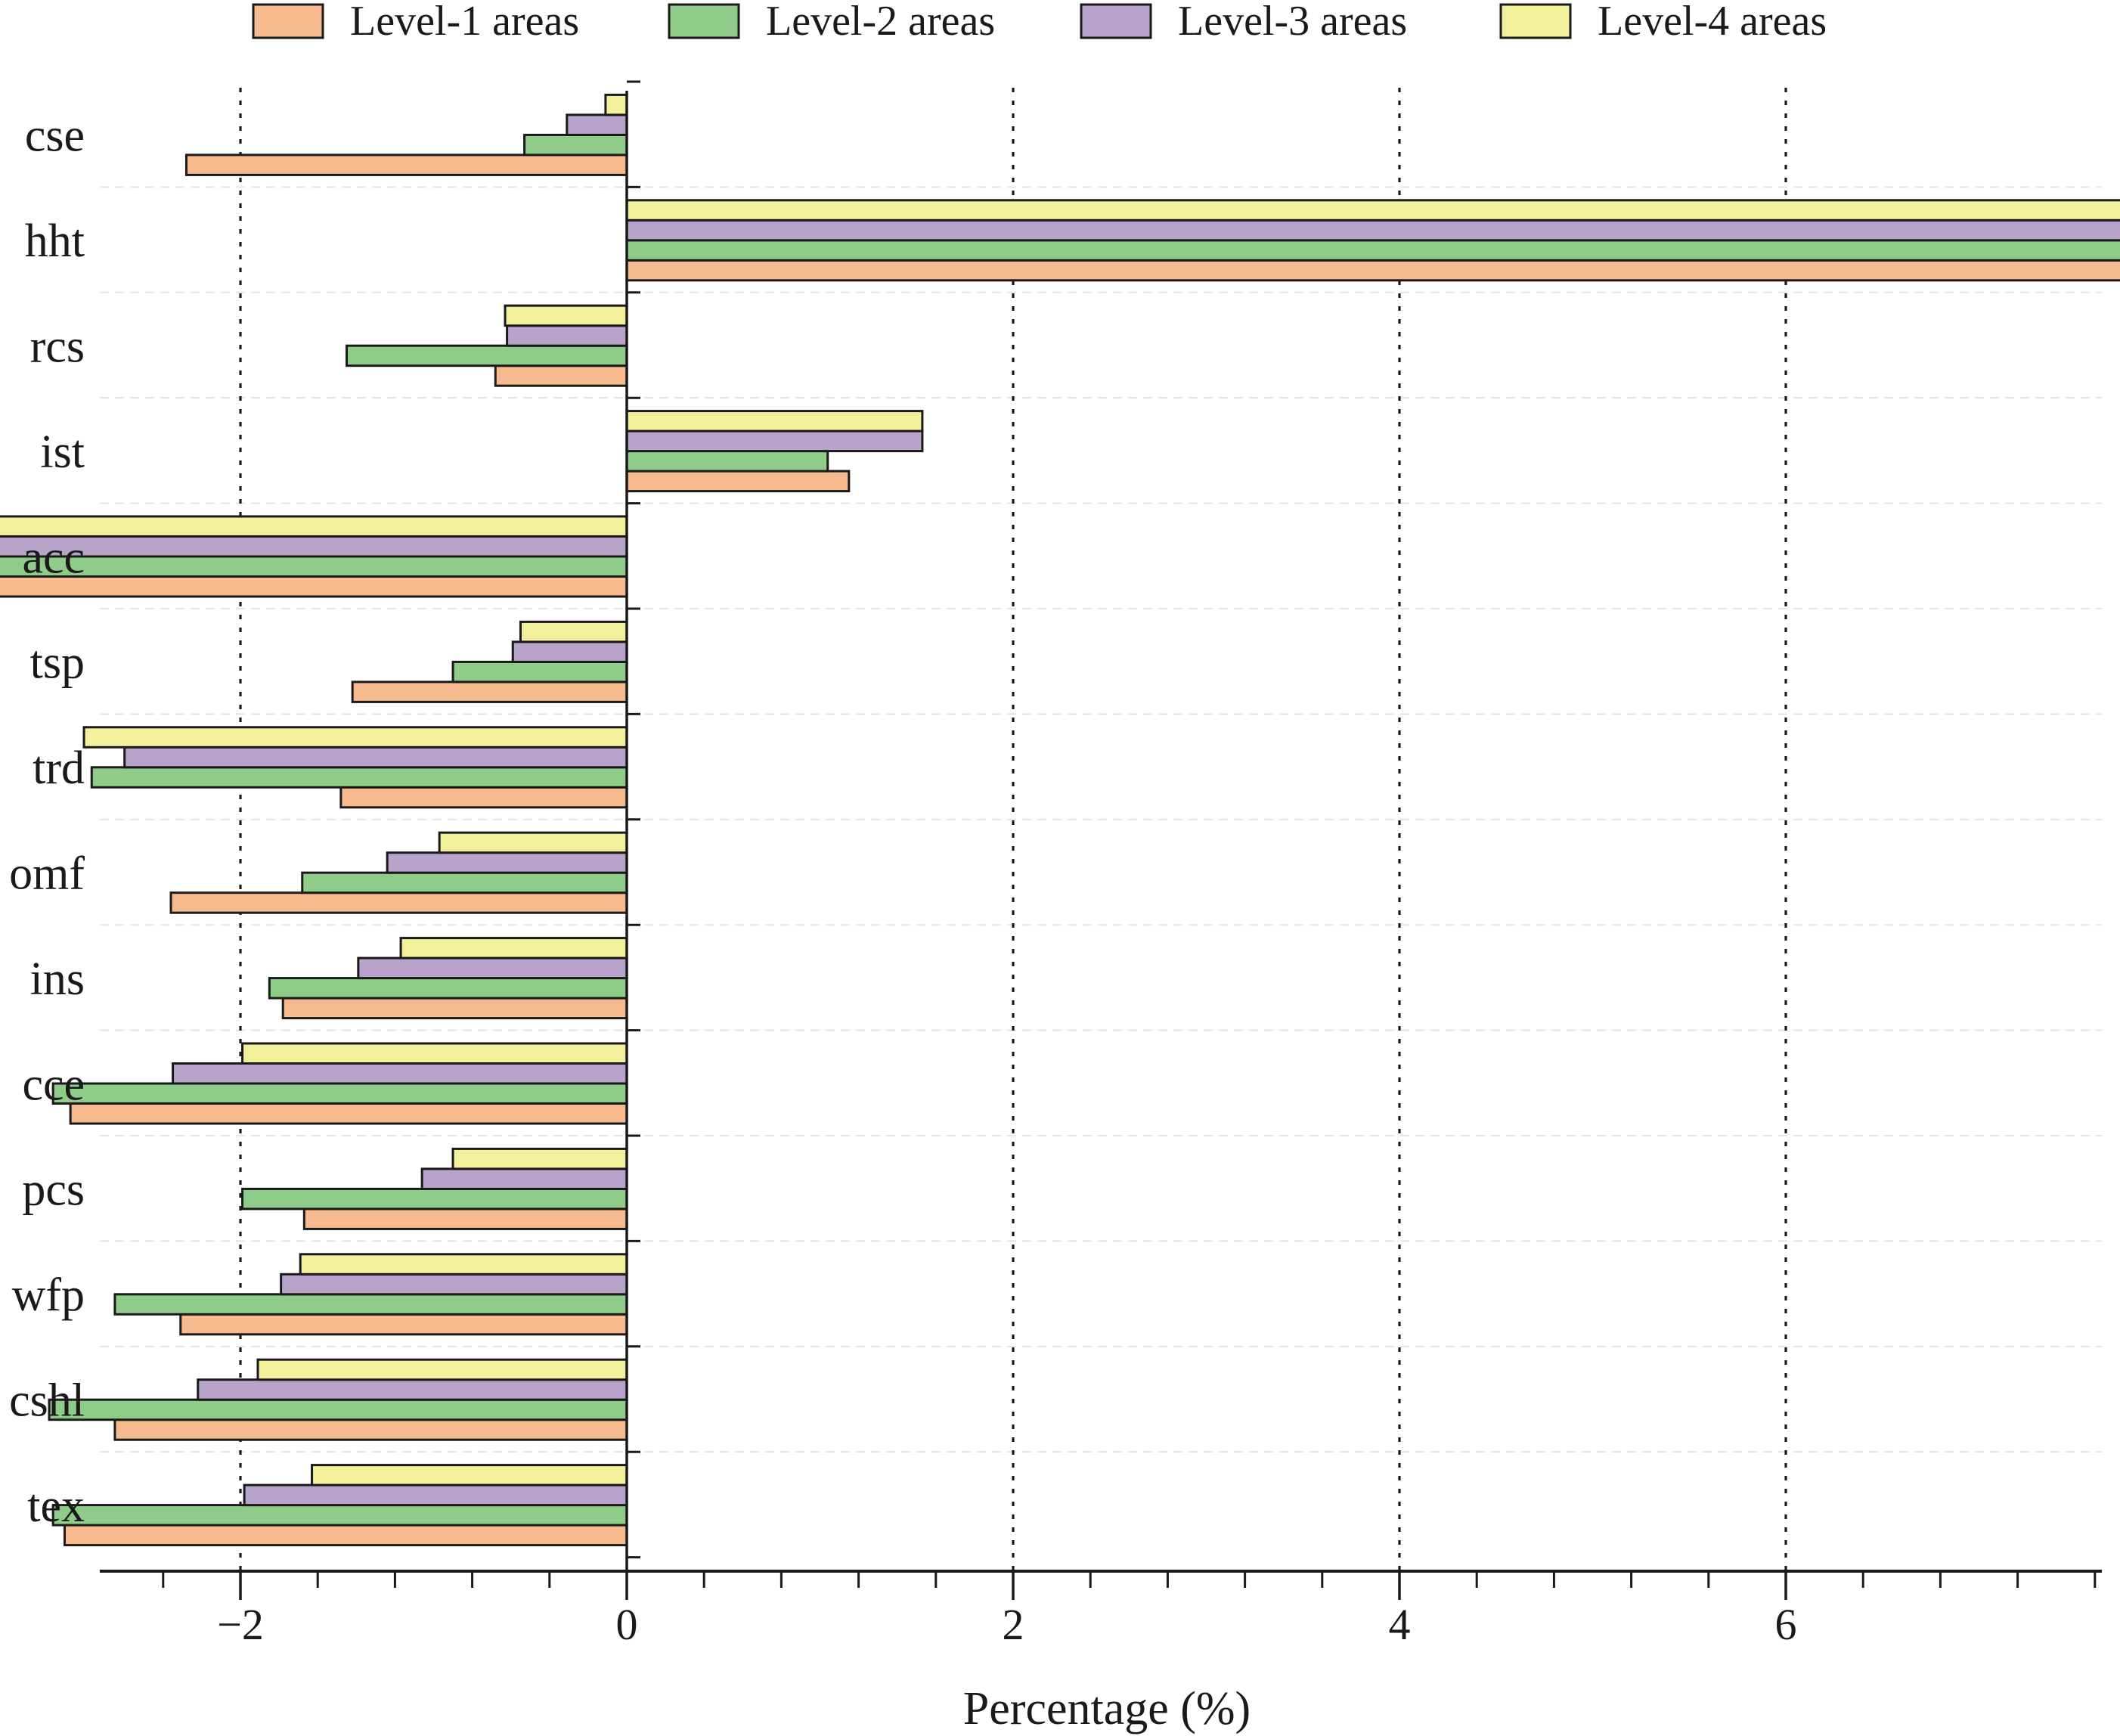 Image resolution: width=2120 pixels, height=1736 pixels. What do you see at coordinates (1400, 1624) in the screenshot?
I see `x-tick-label: 4` at bounding box center [1400, 1624].